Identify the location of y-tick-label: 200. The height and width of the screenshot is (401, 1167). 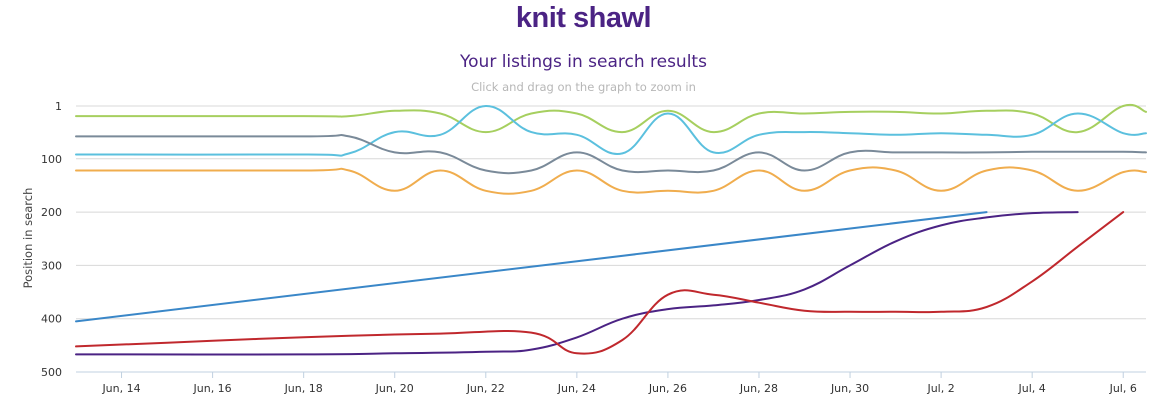
(51, 212).